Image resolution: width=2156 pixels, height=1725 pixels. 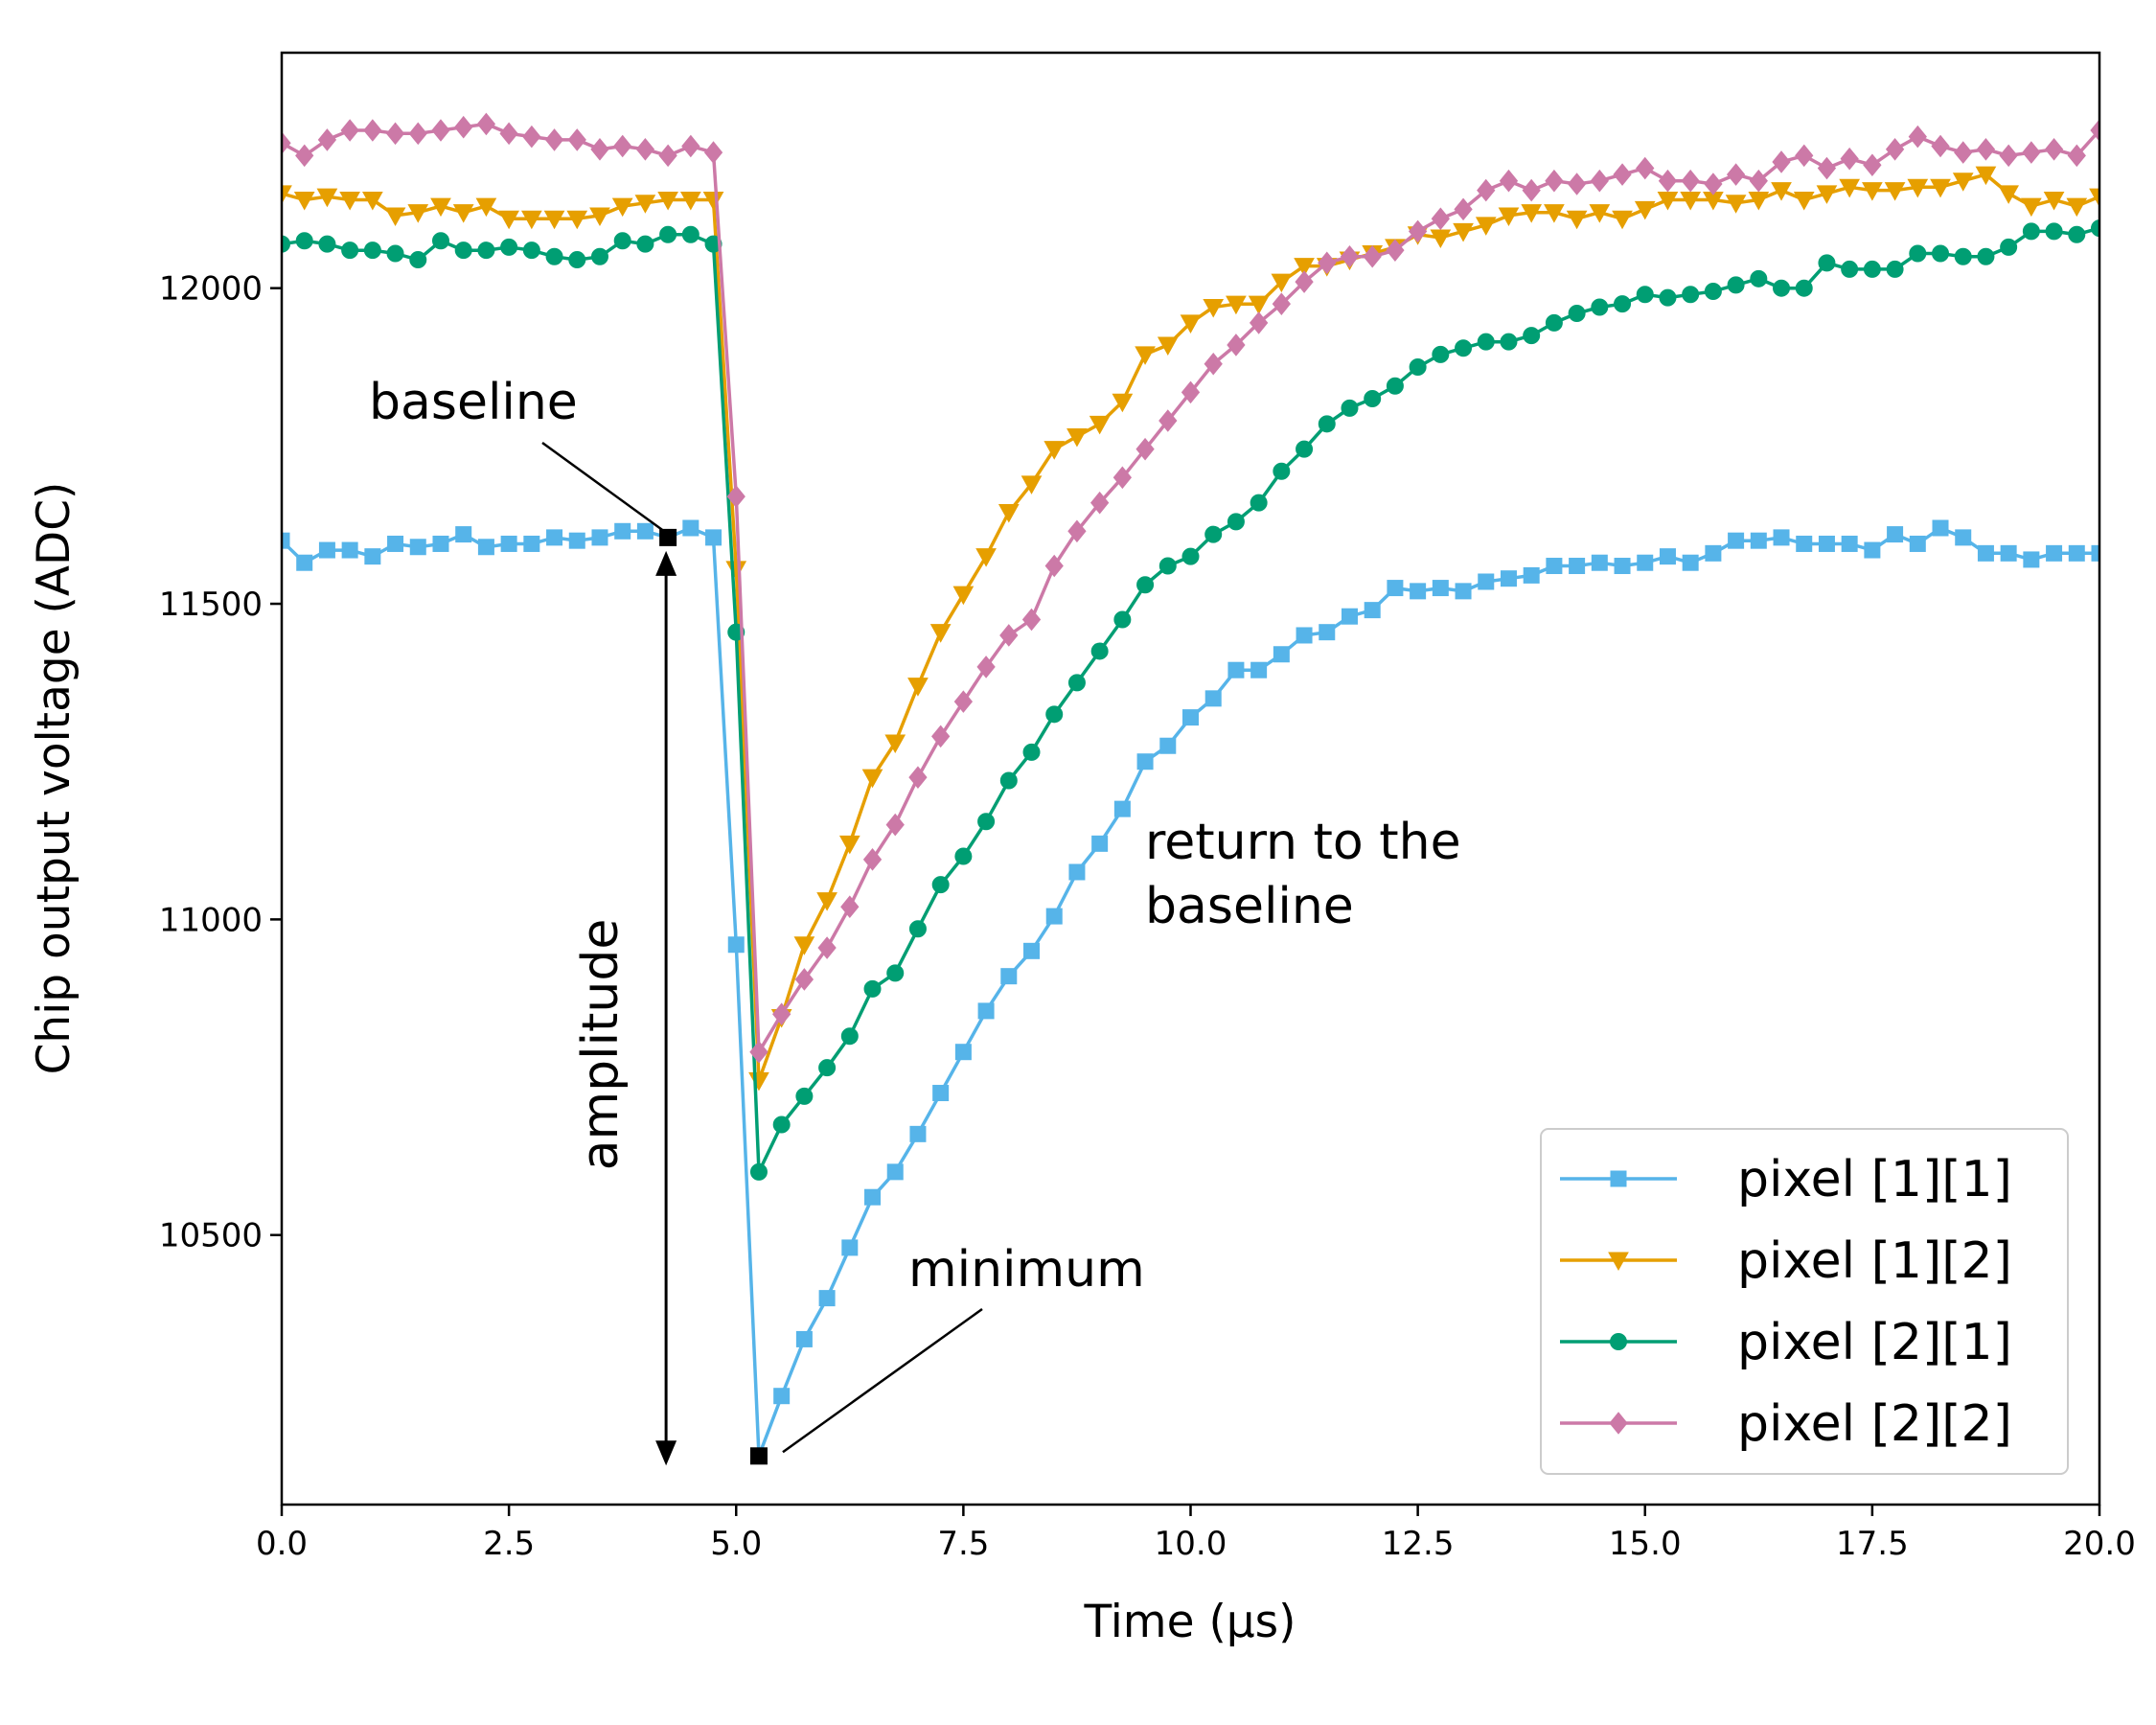 I want to click on amplitude-arrowhead-down, so click(x=666, y=1453).